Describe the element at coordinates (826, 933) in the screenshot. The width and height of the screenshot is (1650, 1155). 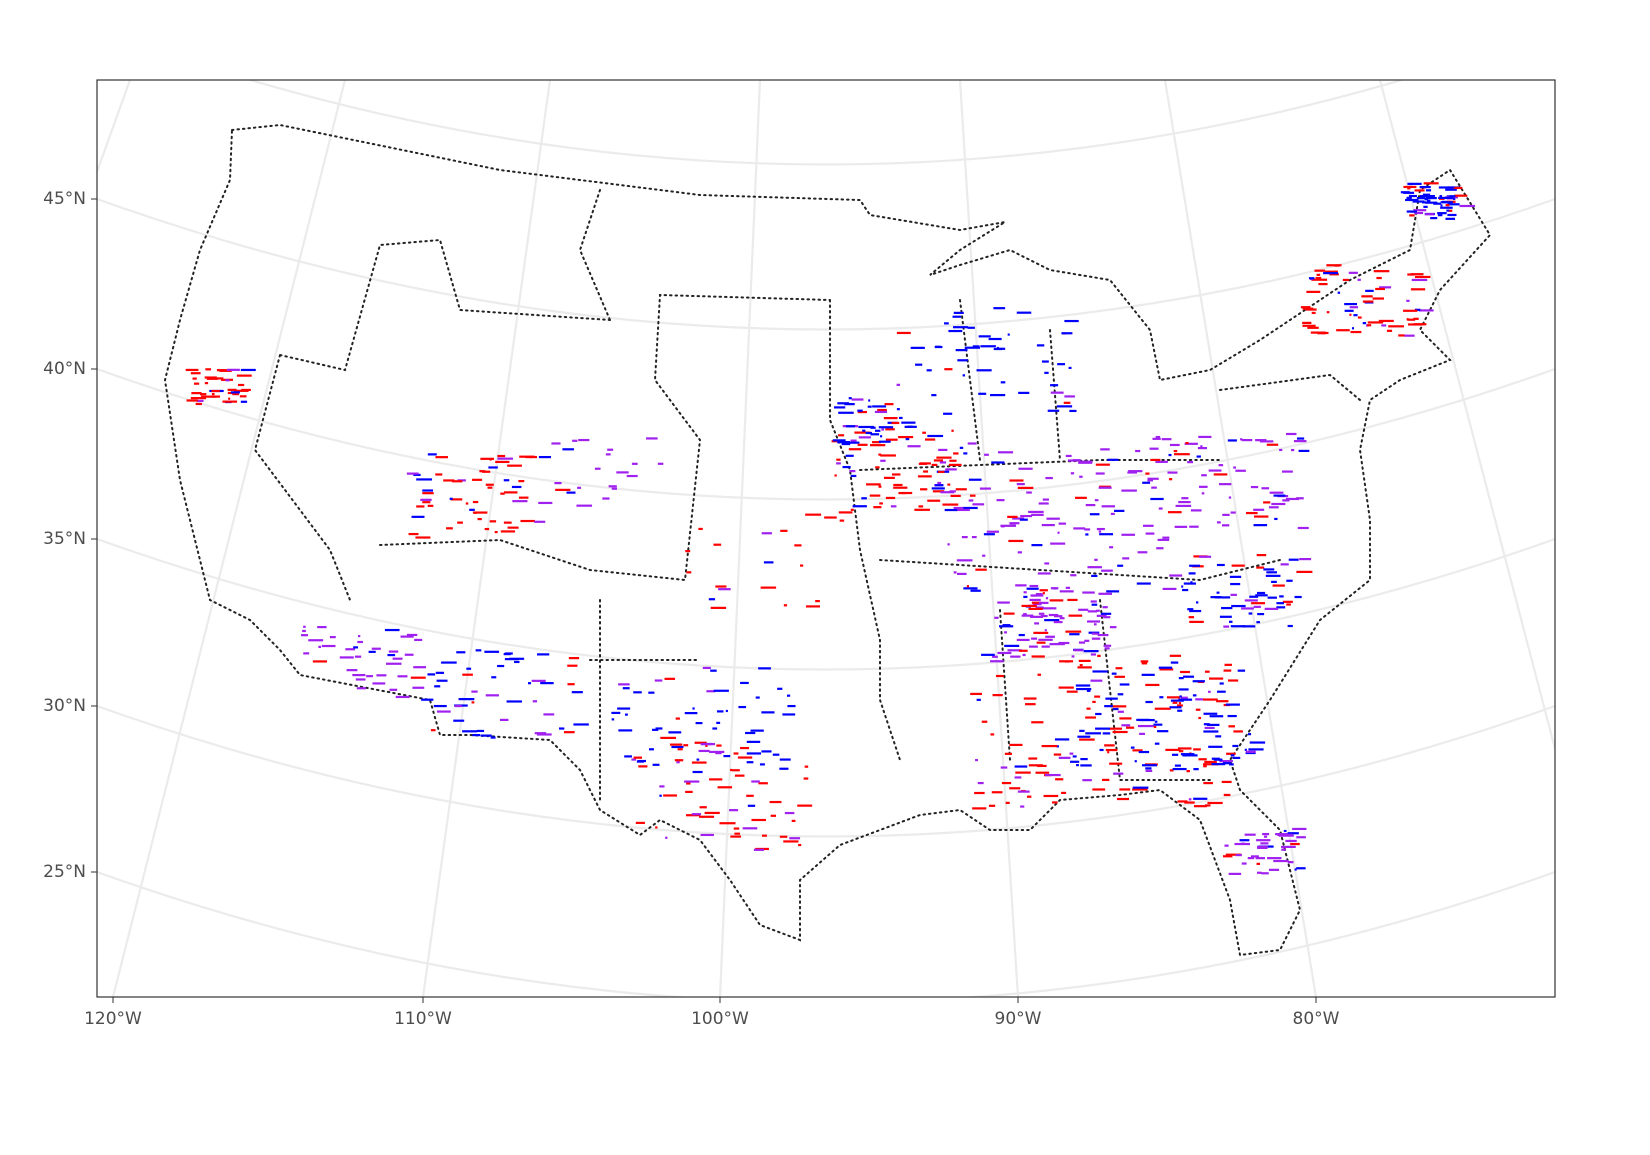
I see `parallel` at that location.